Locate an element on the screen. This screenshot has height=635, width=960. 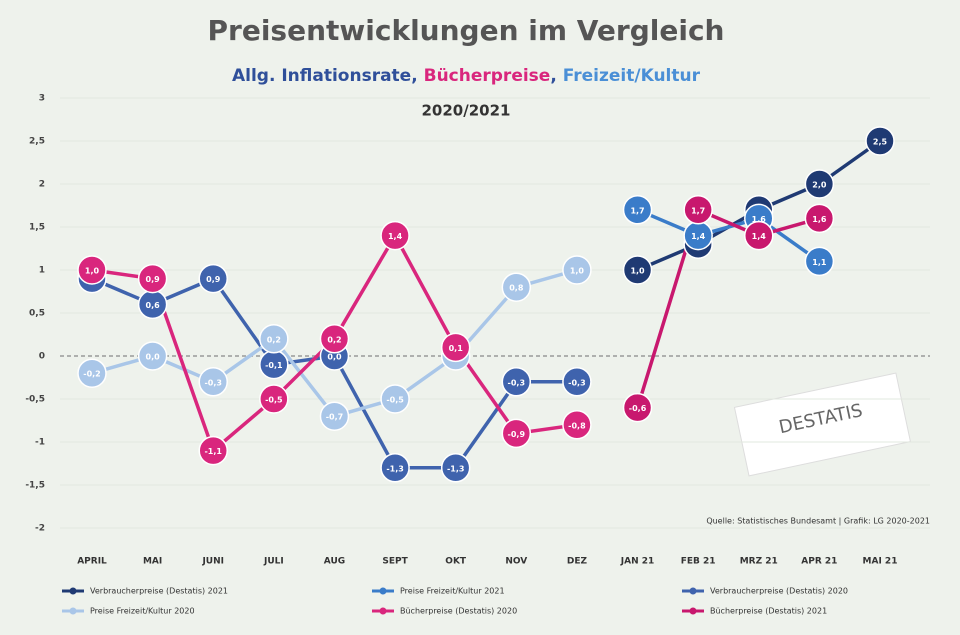
x-tick-label: MAI 21 is located at coordinates (880, 562).